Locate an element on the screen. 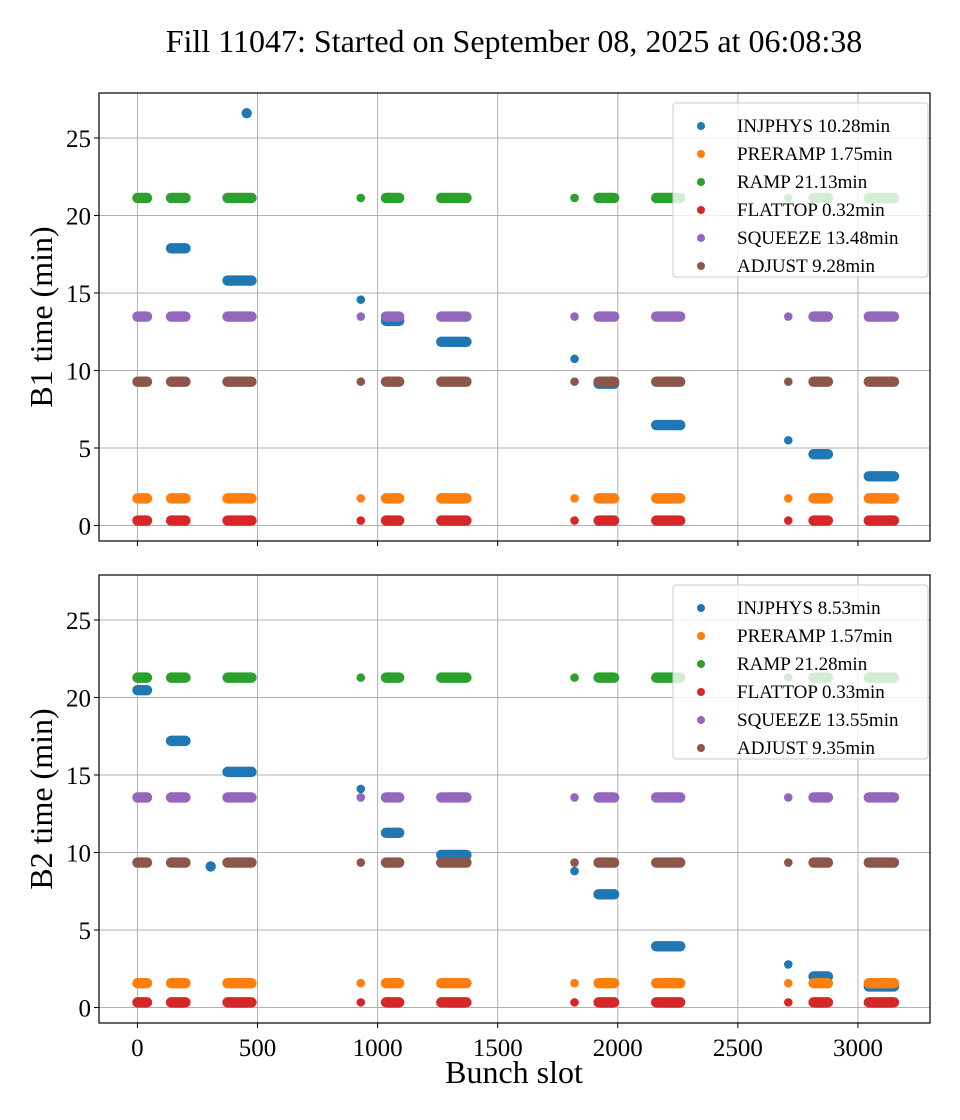  y-tick-label: 0 is located at coordinates (85, 1008).